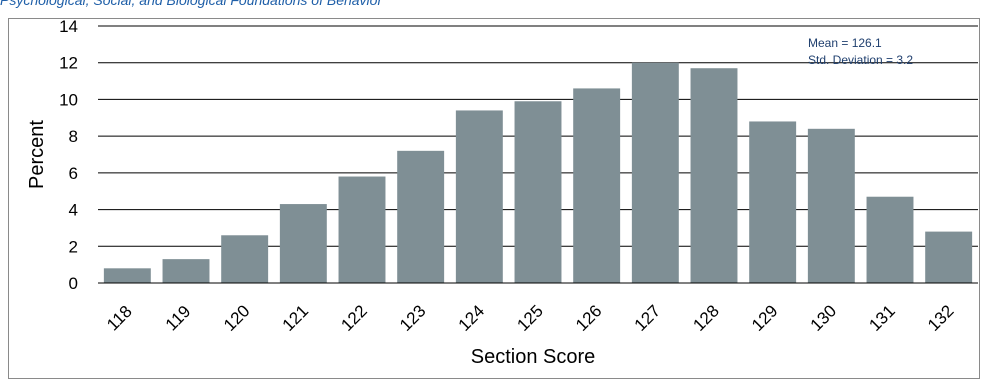 The image size is (982, 381). Describe the element at coordinates (845, 43) in the screenshot. I see `mean-label: Mean = 126.1` at that location.